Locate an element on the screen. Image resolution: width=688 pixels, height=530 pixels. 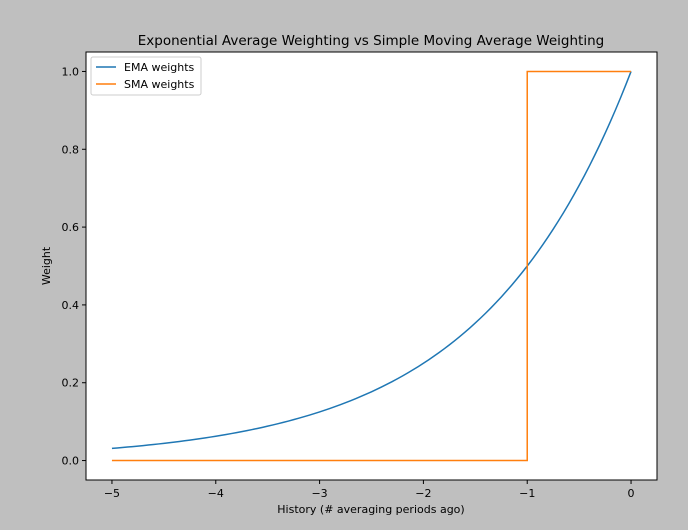
x-tick-label: −5 is located at coordinates (112, 493).